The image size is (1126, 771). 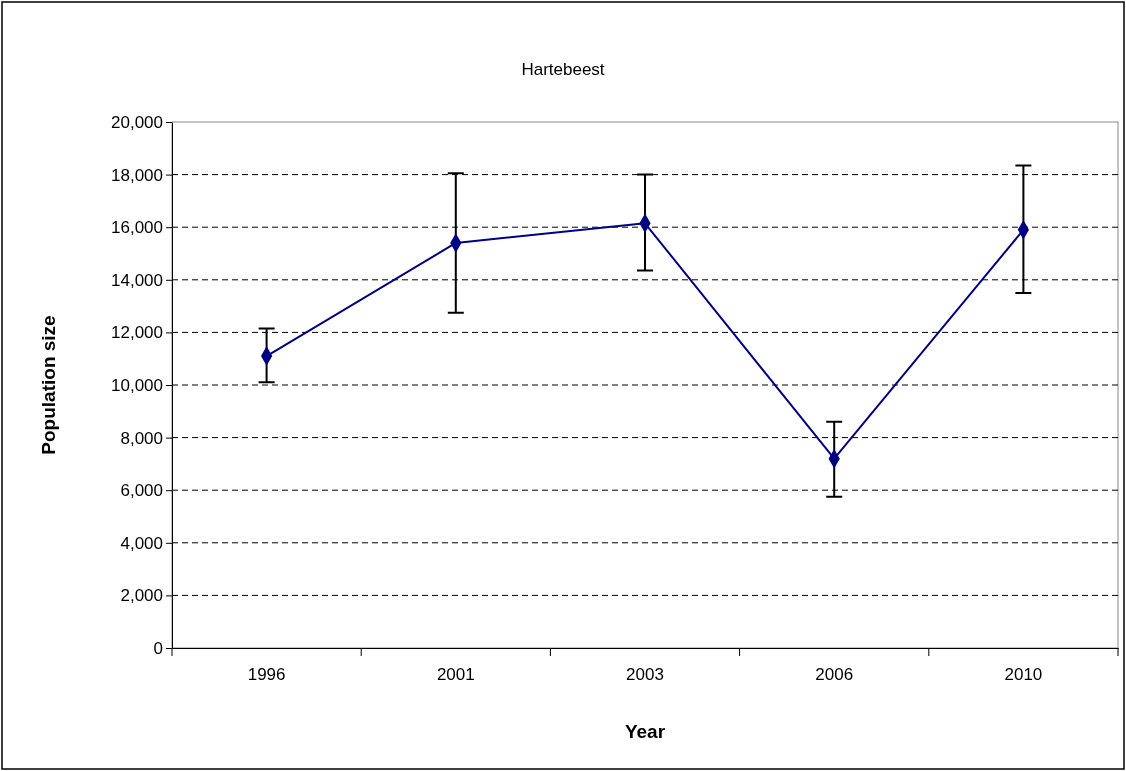 What do you see at coordinates (137, 228) in the screenshot?
I see `y-tick-label: 16,000` at bounding box center [137, 228].